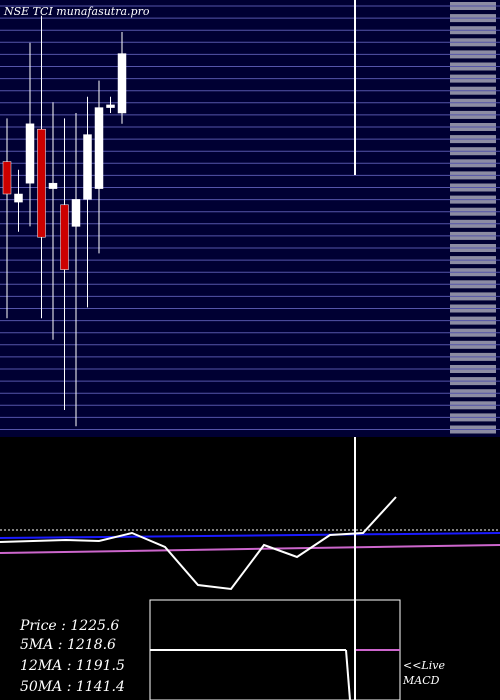 Image resolution: width=500 pixels, height=700 pixels. I want to click on y-axis-labels, so click(475, 218).